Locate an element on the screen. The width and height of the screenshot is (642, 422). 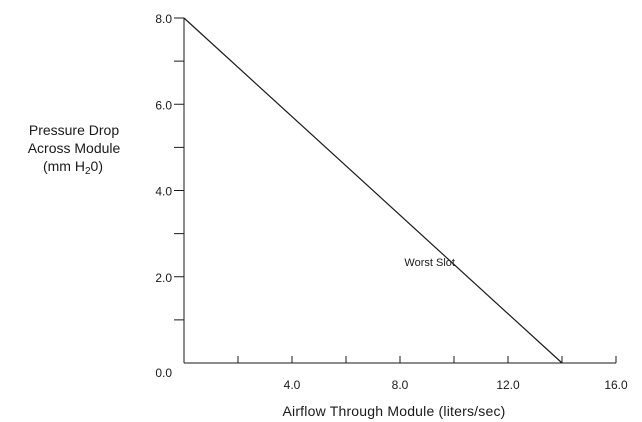
y-axis-title-unit-subscript: 2 is located at coordinates (88, 171).